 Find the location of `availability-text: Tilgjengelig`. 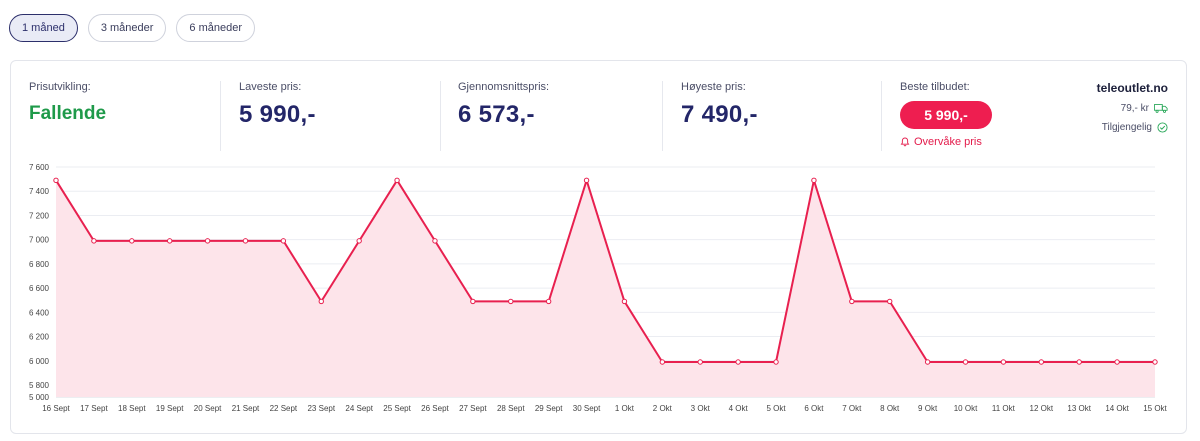

availability-text: Tilgjengelig is located at coordinates (1126, 127).